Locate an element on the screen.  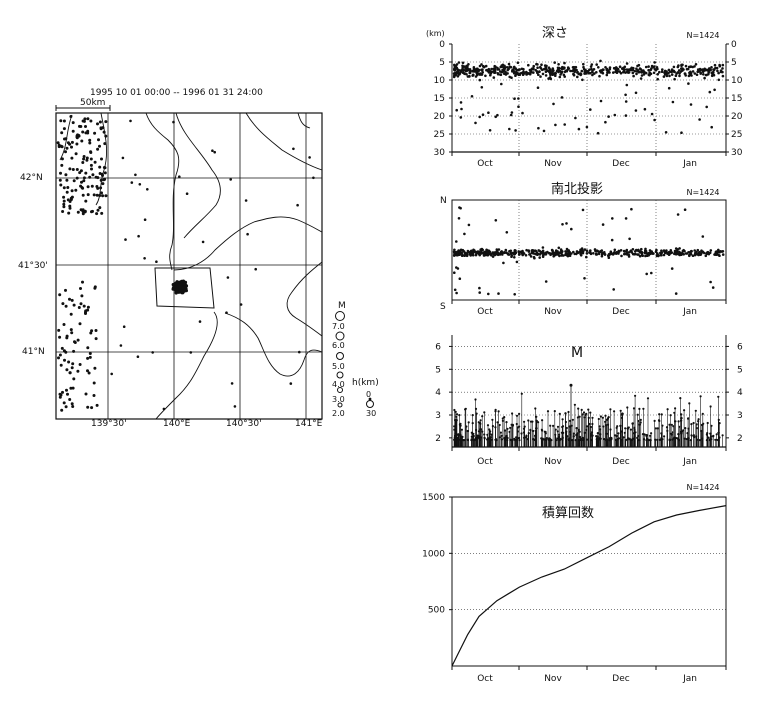
plot-frame is located at coordinates (589, 250).